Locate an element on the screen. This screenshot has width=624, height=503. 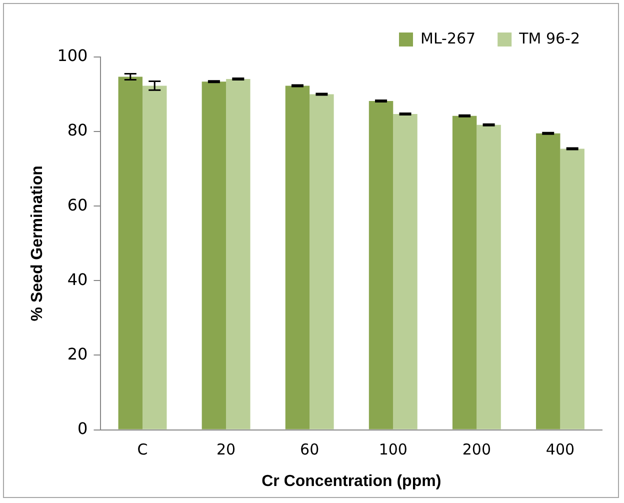
x-tick-label: 60 is located at coordinates (310, 449).